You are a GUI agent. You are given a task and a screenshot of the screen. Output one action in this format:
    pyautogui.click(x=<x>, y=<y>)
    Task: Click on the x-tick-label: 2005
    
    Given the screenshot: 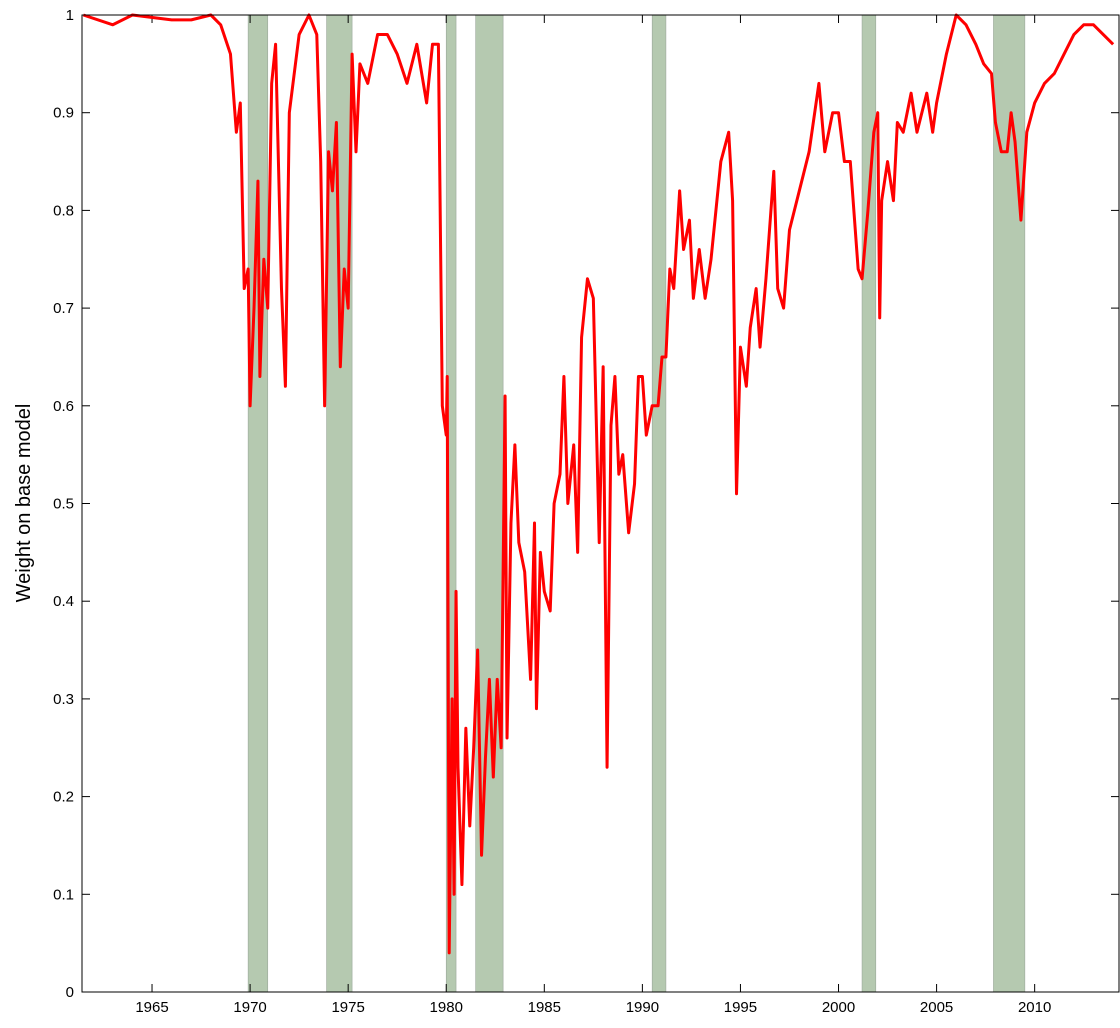 What is the action you would take?
    pyautogui.click(x=936, y=1007)
    